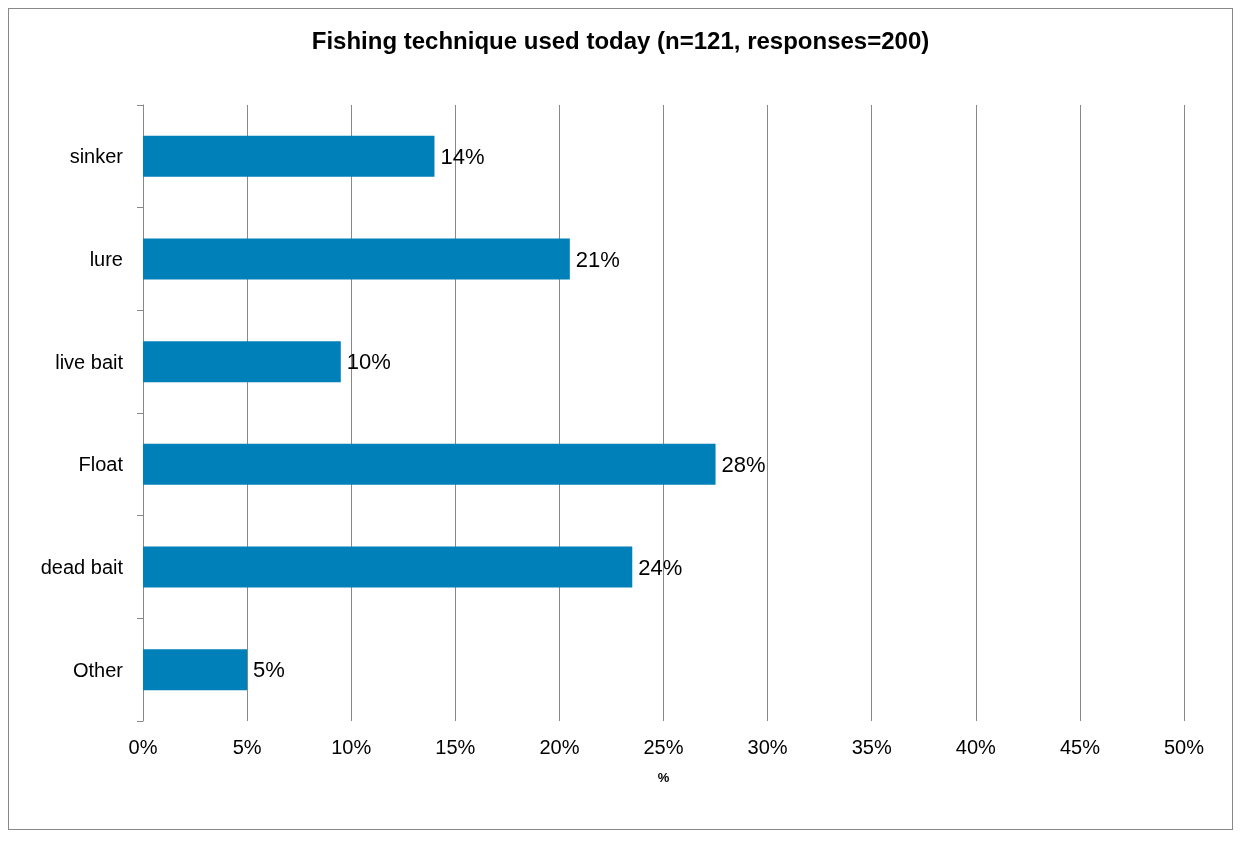 The image size is (1247, 842). What do you see at coordinates (89, 361) in the screenshot?
I see `y-tick-label: live bait` at bounding box center [89, 361].